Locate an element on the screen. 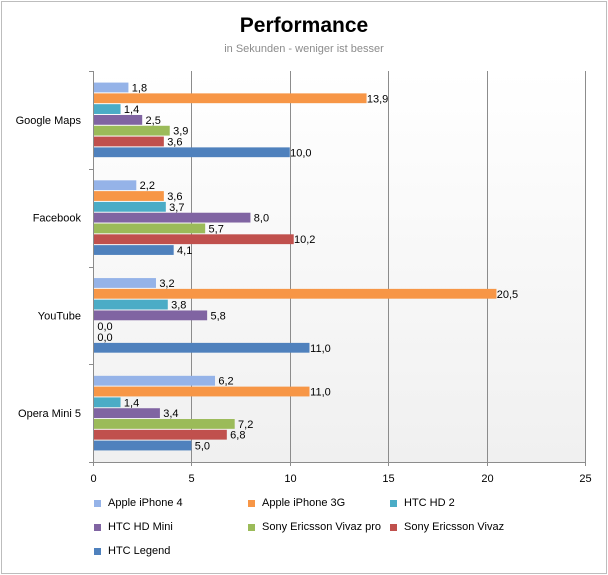 This screenshot has width=608, height=575. data-label: 13,9 is located at coordinates (377, 99).